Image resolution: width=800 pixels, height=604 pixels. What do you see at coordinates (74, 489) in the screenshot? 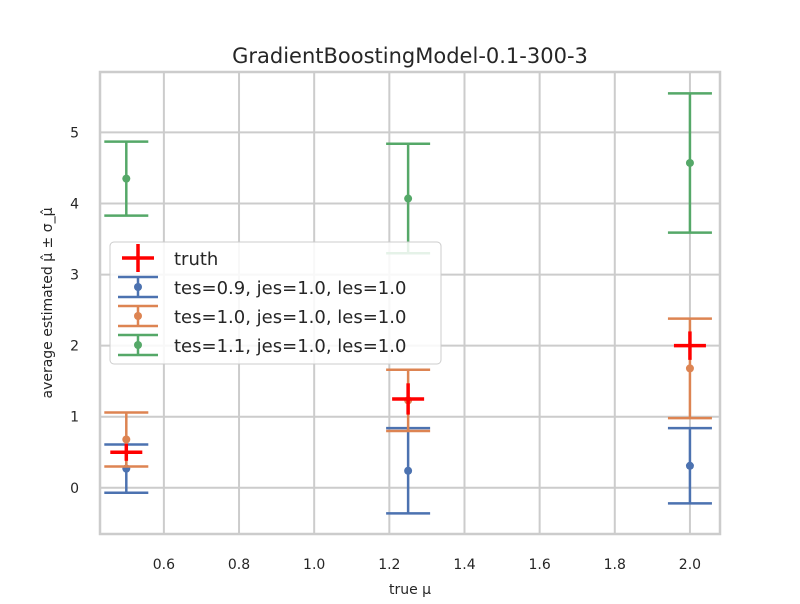
I see `y-tick-label: 0` at bounding box center [74, 489].